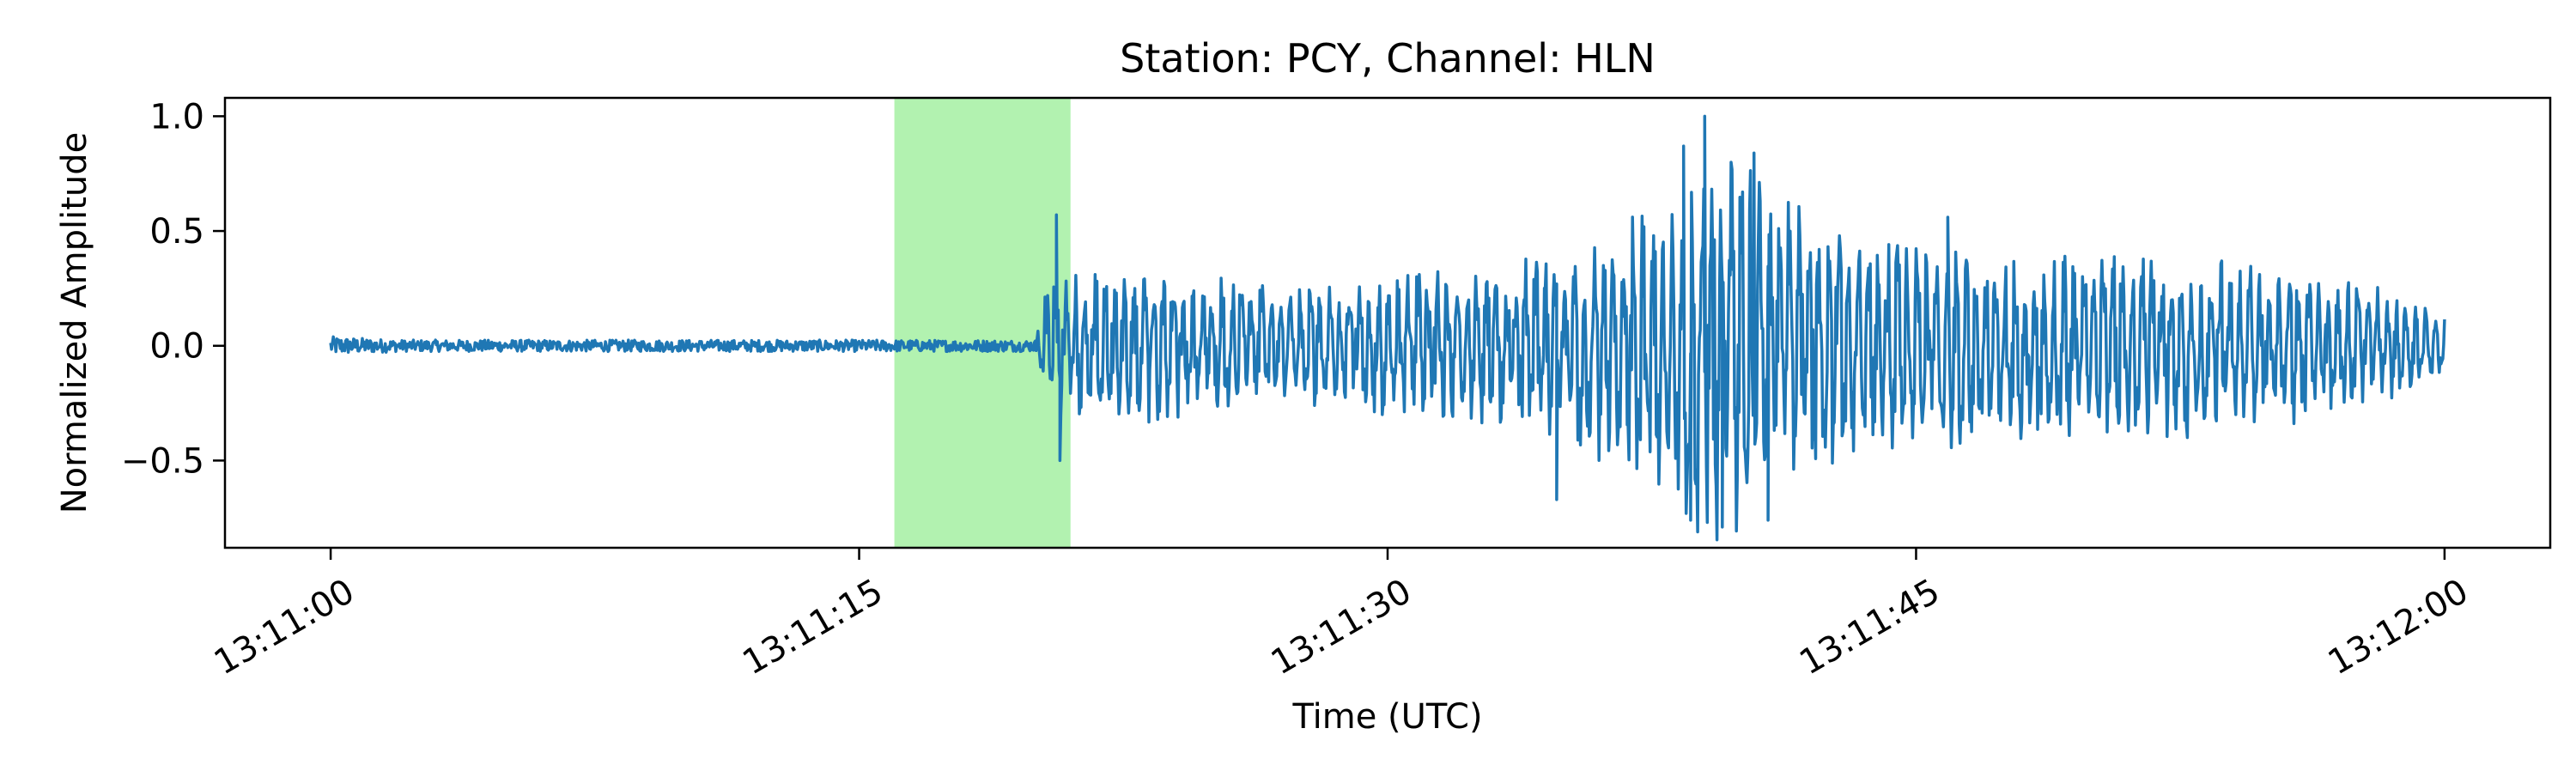 The height and width of the screenshot is (777, 2576). Describe the element at coordinates (162, 461) in the screenshot. I see `y-tick-label: −0.5` at that location.